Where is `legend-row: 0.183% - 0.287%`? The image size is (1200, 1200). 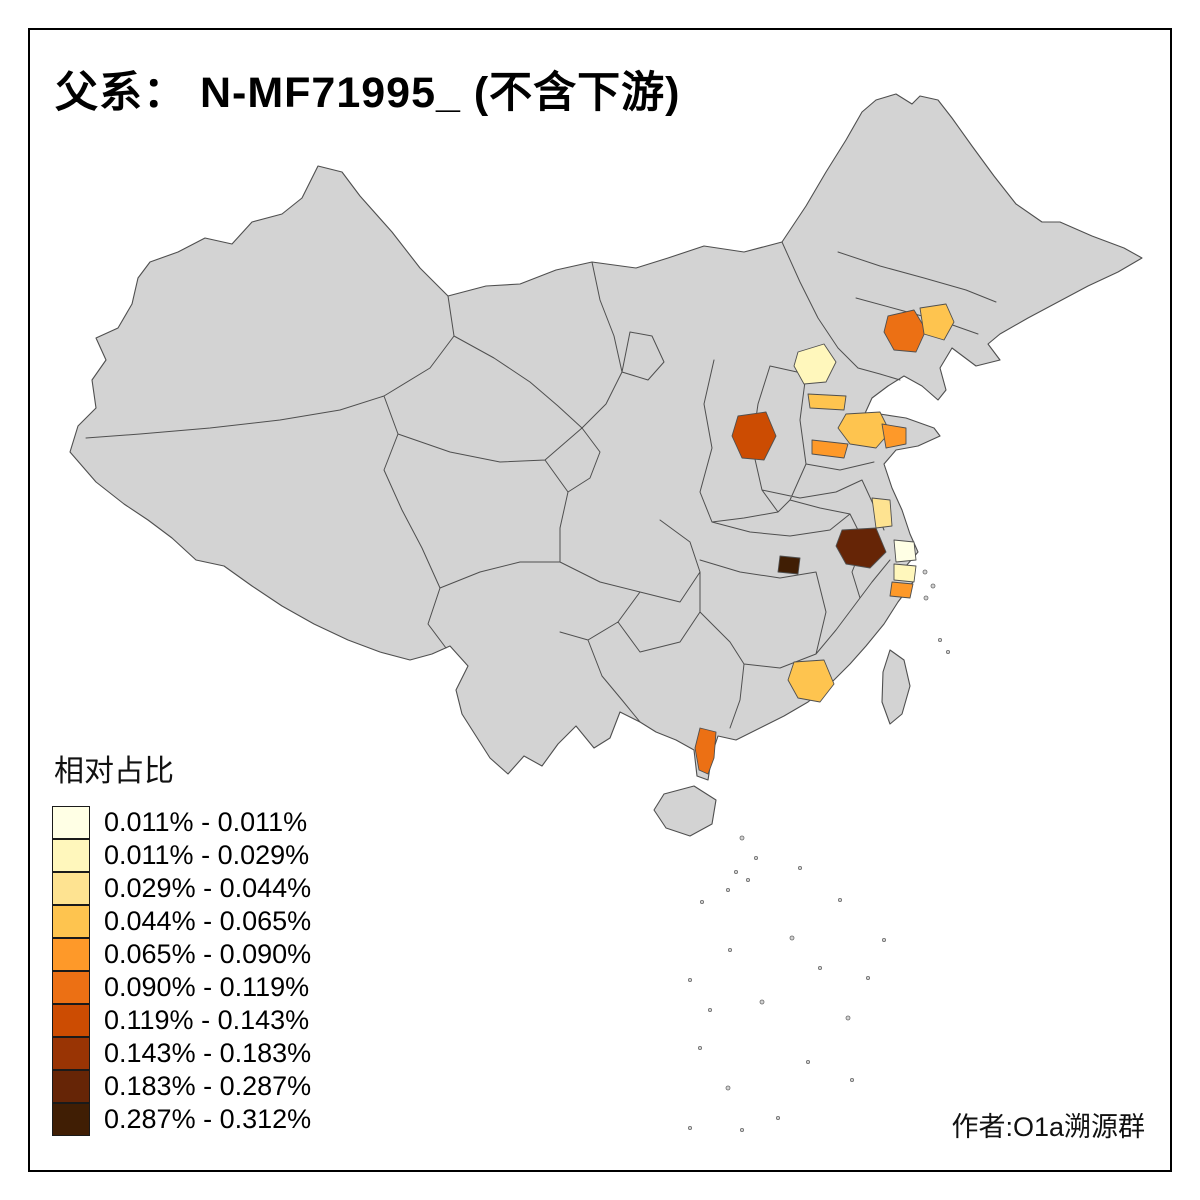 legend-row: 0.183% - 0.287% is located at coordinates (181, 1086).